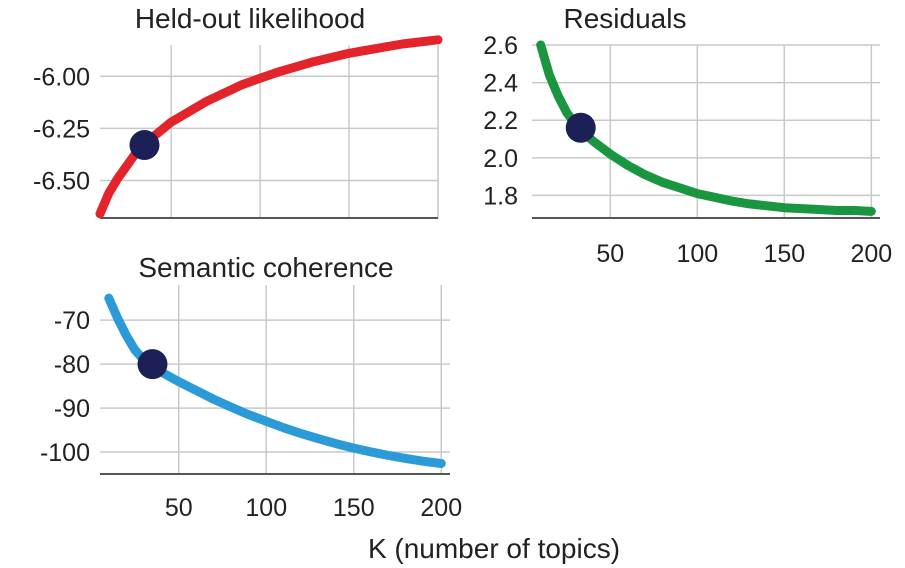 This screenshot has height=568, width=905. What do you see at coordinates (500, 196) in the screenshot?
I see `residuals-ytick-label: 1.8` at bounding box center [500, 196].